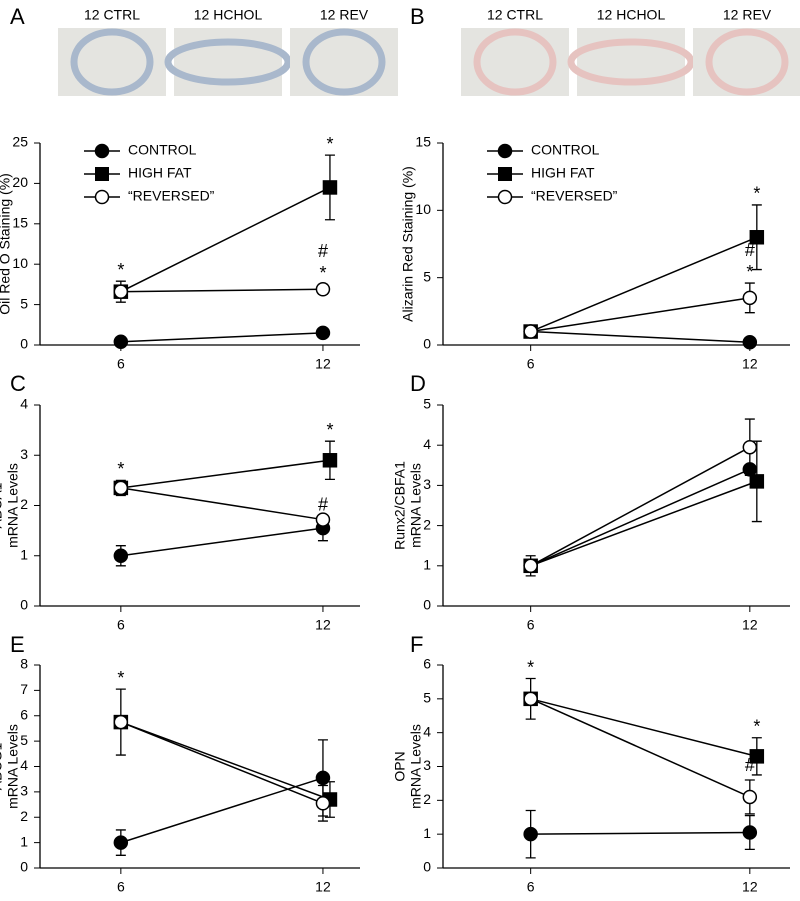 Image resolution: width=800 pixels, height=901 pixels. What do you see at coordinates (18, 383) in the screenshot?
I see `panel-label: C` at bounding box center [18, 383].